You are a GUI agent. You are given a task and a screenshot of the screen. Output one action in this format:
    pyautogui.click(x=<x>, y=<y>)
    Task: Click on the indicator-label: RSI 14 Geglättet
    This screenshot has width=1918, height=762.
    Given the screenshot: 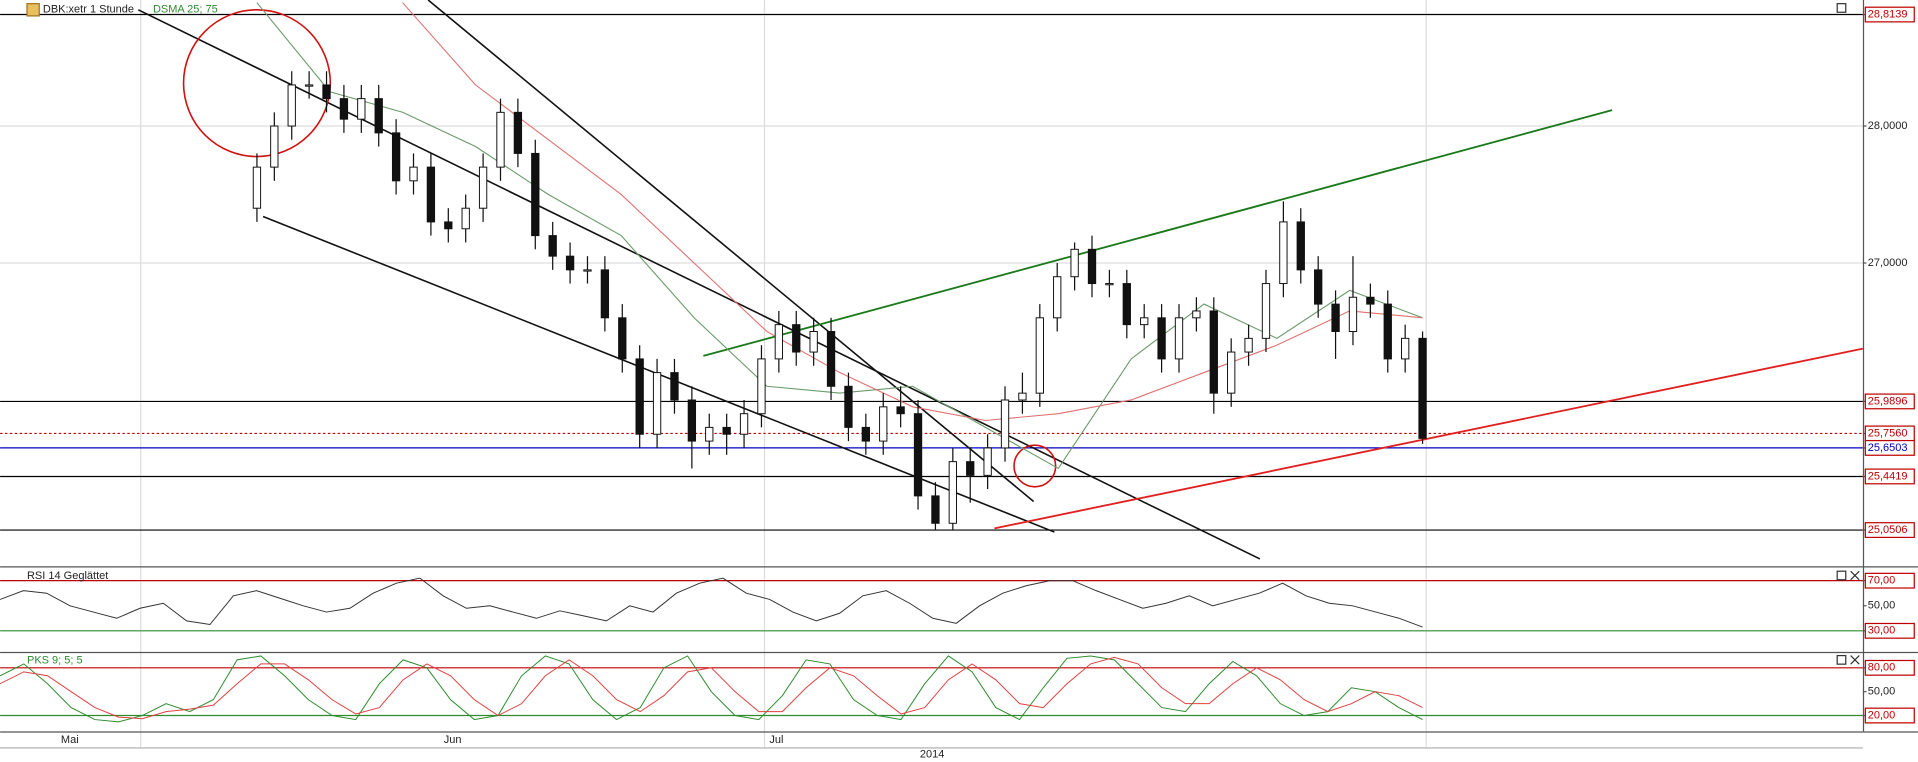 What is the action you would take?
    pyautogui.click(x=67, y=576)
    